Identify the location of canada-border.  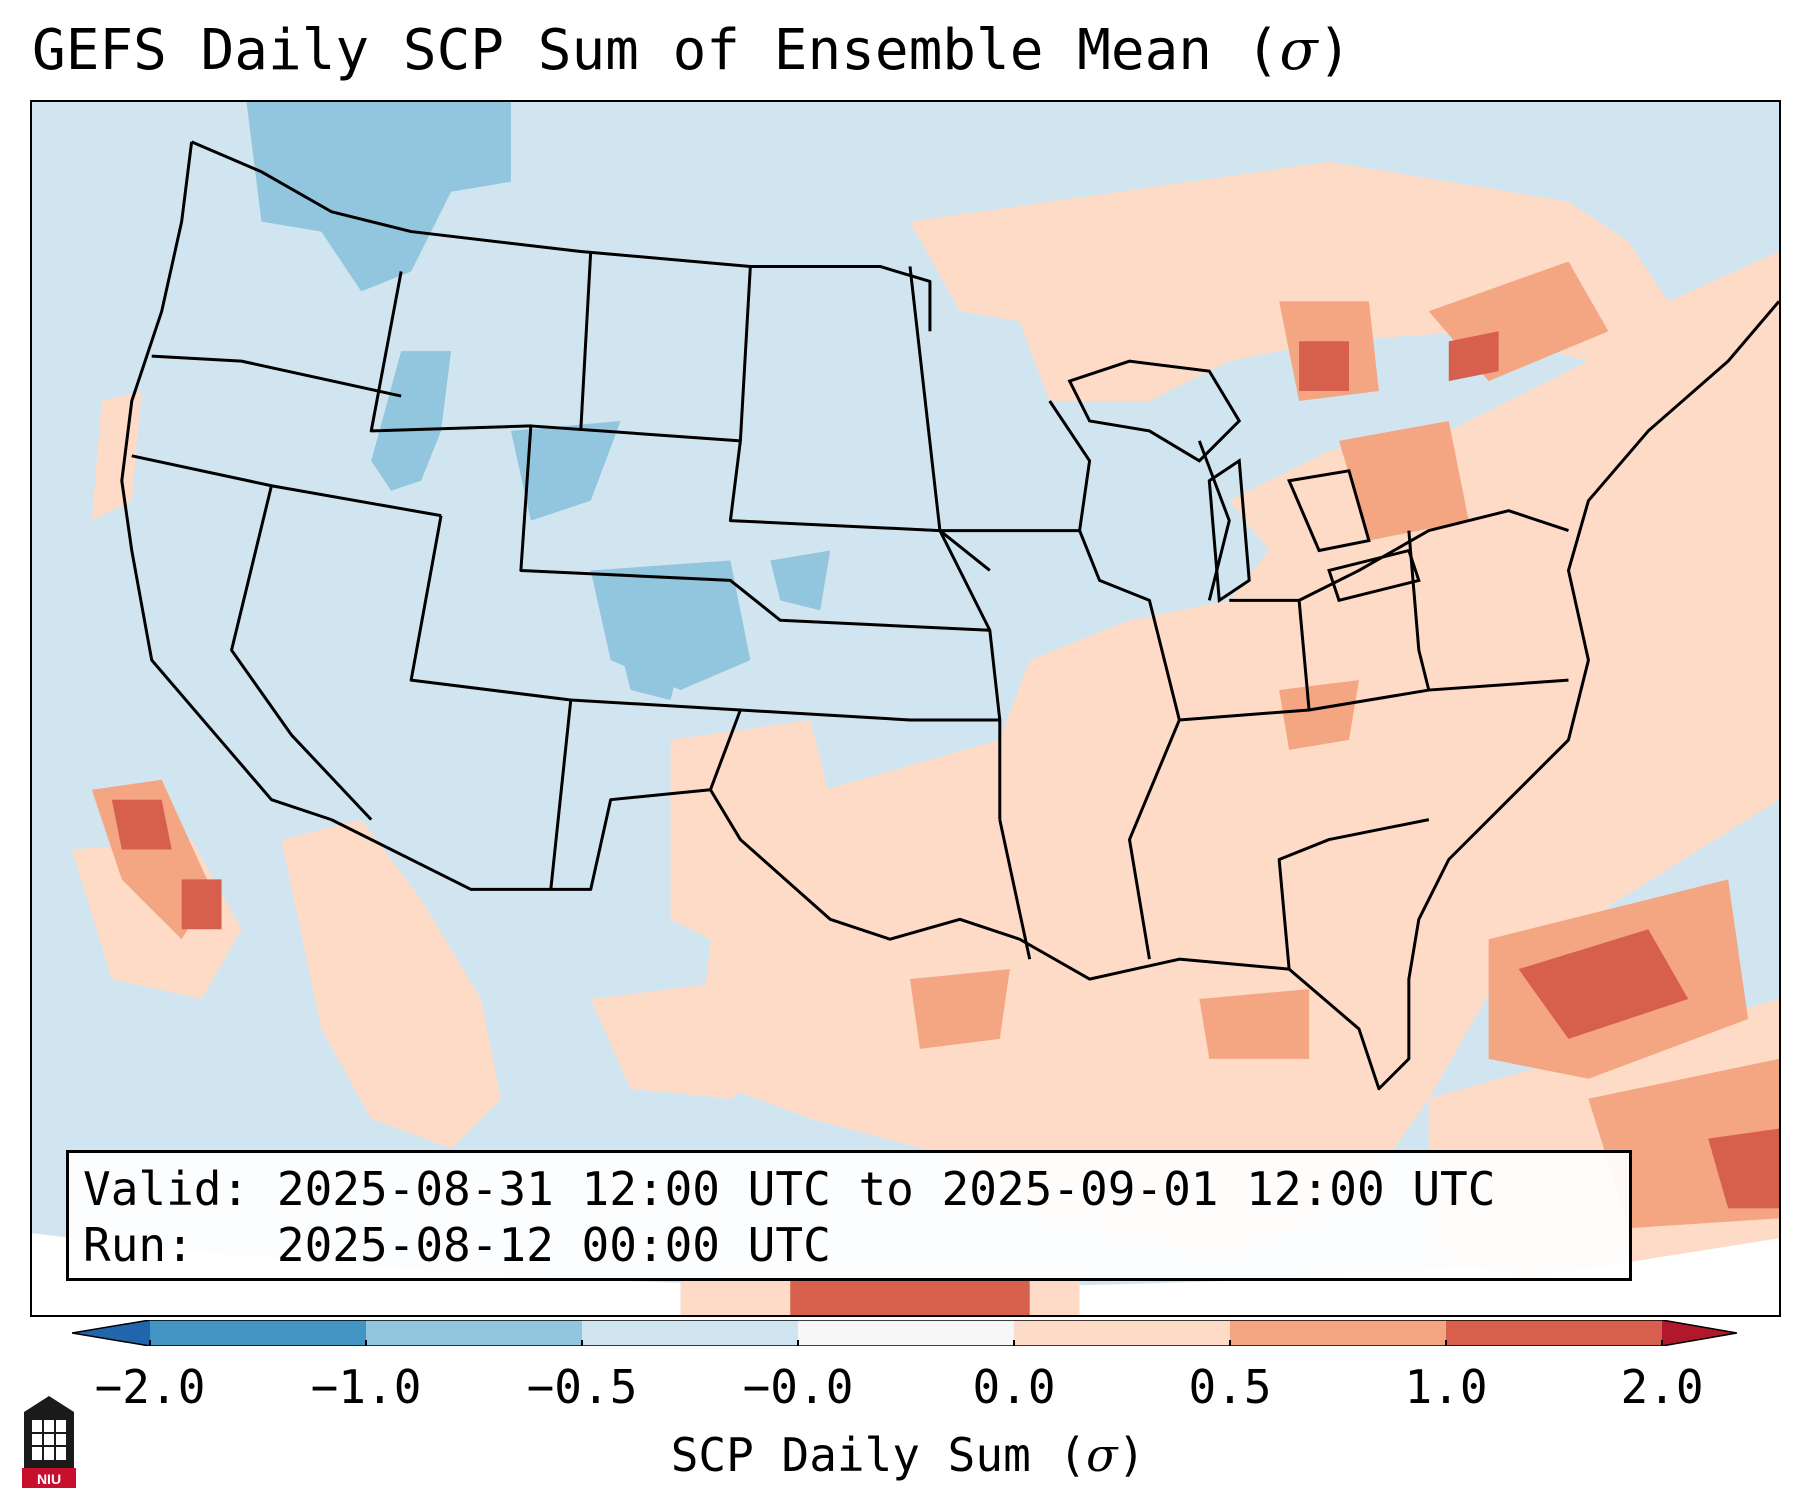
(561, 236).